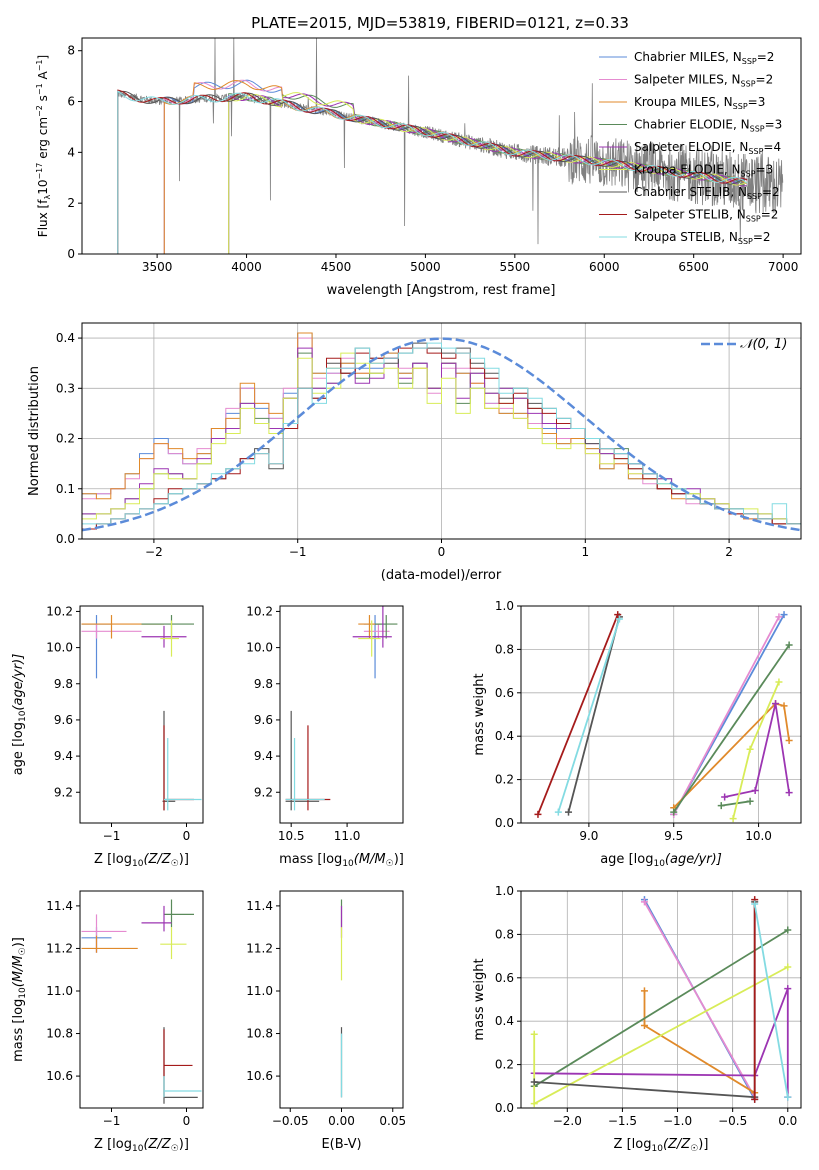  Describe the element at coordinates (19, 999) in the screenshot. I see `y-axis-label: mass [log10(M/M☉)]` at that location.